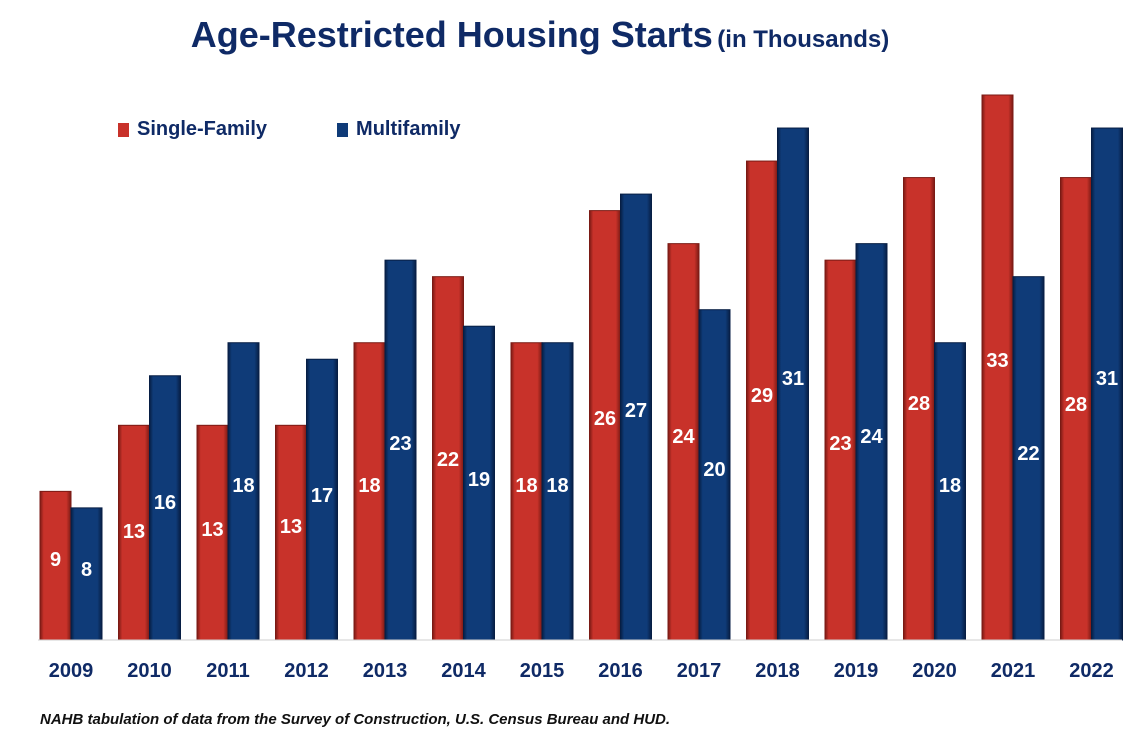 This screenshot has width=1148, height=742. I want to click on bar-multifamily-2016, so click(636, 417).